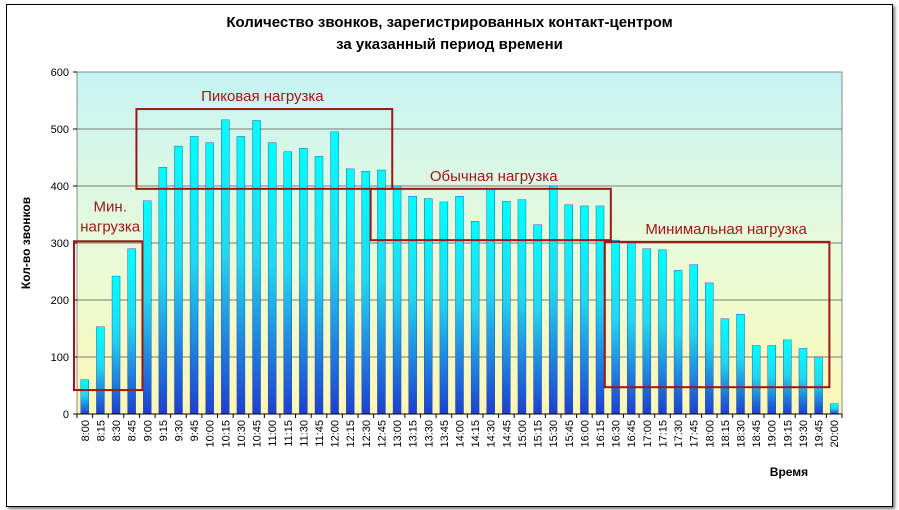  What do you see at coordinates (273, 433) in the screenshot?
I see `x-tick-label: 11:00` at bounding box center [273, 433].